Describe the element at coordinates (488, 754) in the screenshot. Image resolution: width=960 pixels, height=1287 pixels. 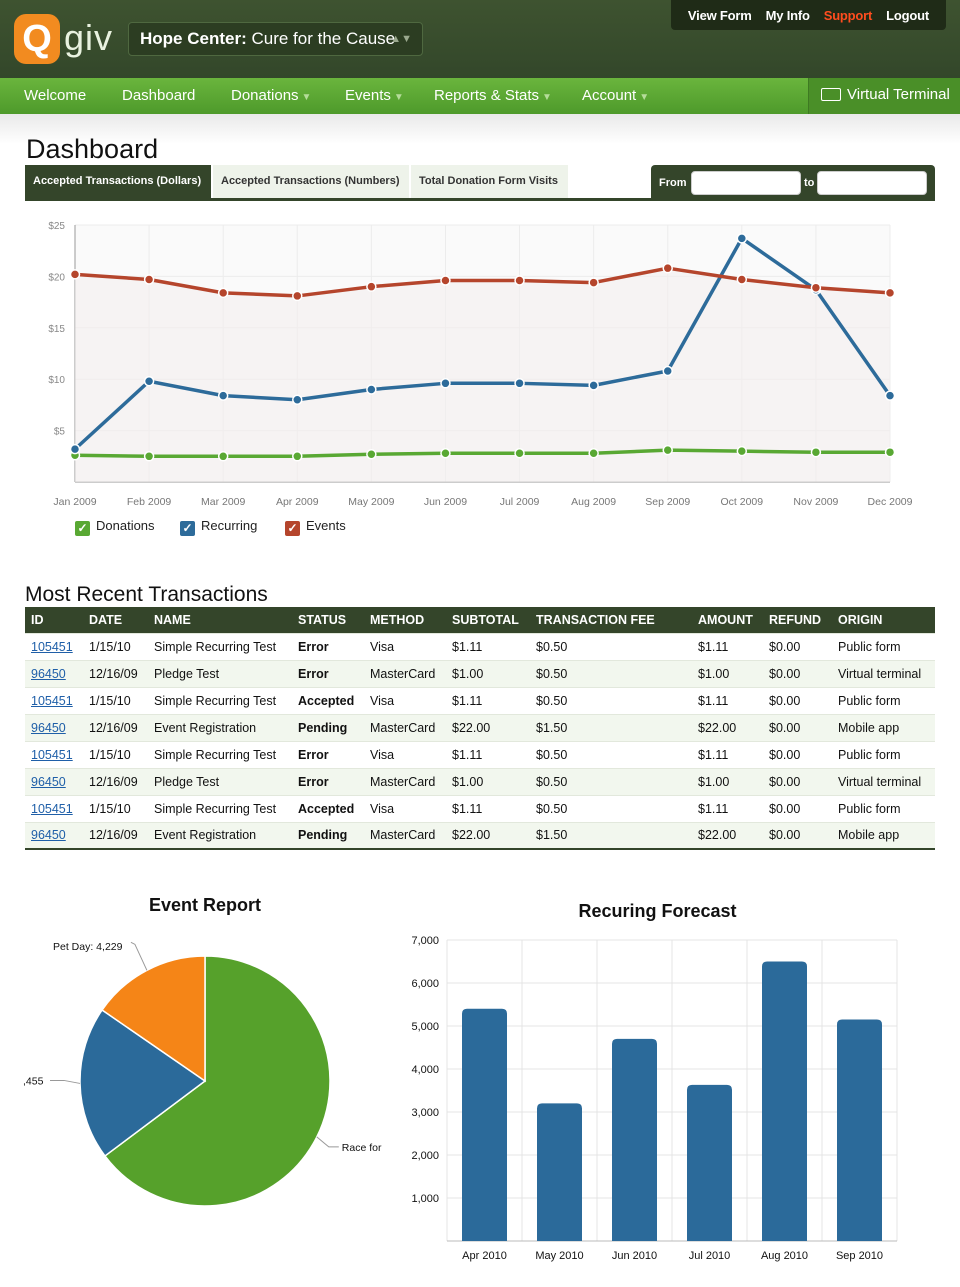
I see `cell-subtotal: $1.11` at that location.